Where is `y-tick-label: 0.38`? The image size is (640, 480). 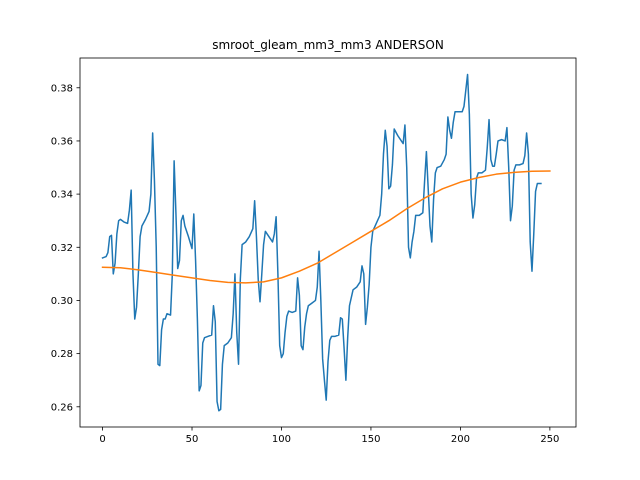 y-tick-label: 0.38 is located at coordinates (62, 88).